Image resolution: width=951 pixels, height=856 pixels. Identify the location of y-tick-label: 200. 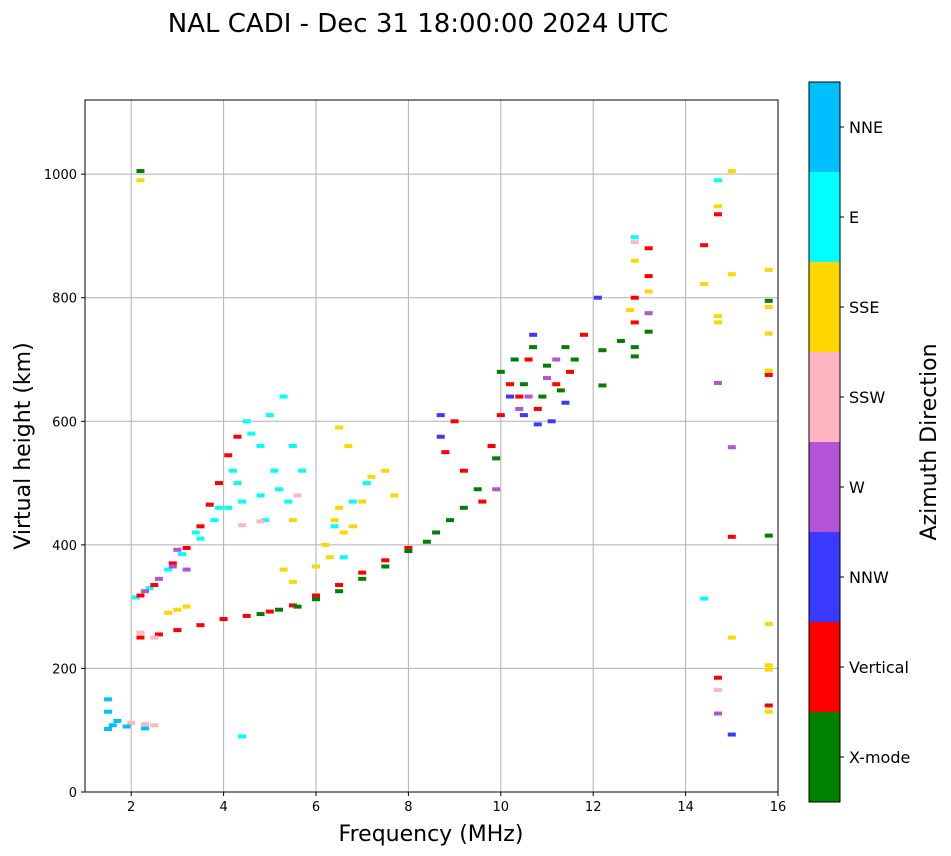
(64, 669).